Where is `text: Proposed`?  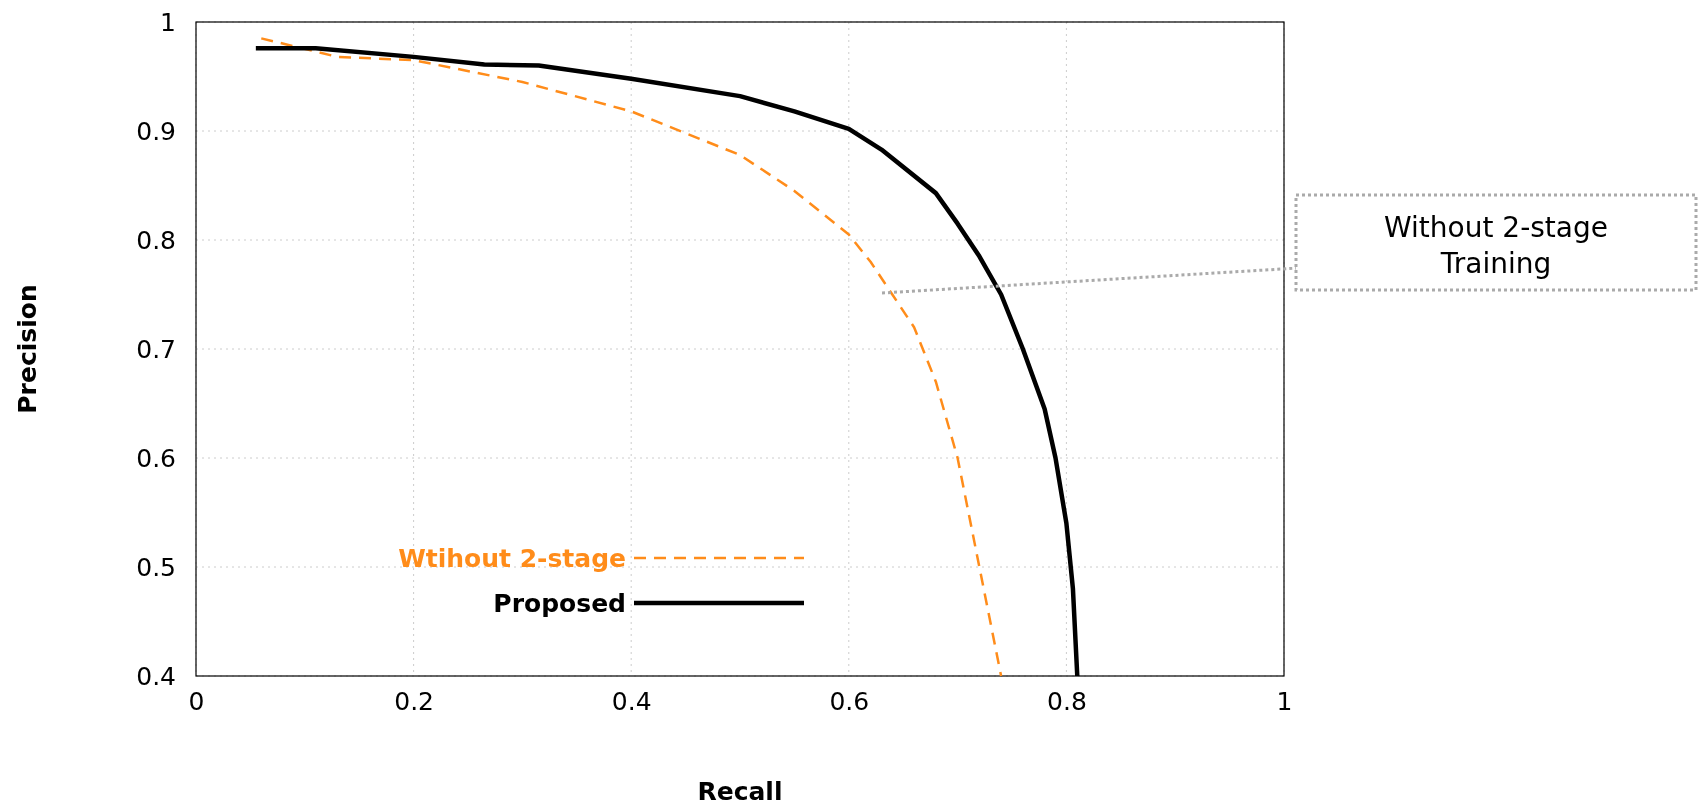
text: Proposed is located at coordinates (559, 603).